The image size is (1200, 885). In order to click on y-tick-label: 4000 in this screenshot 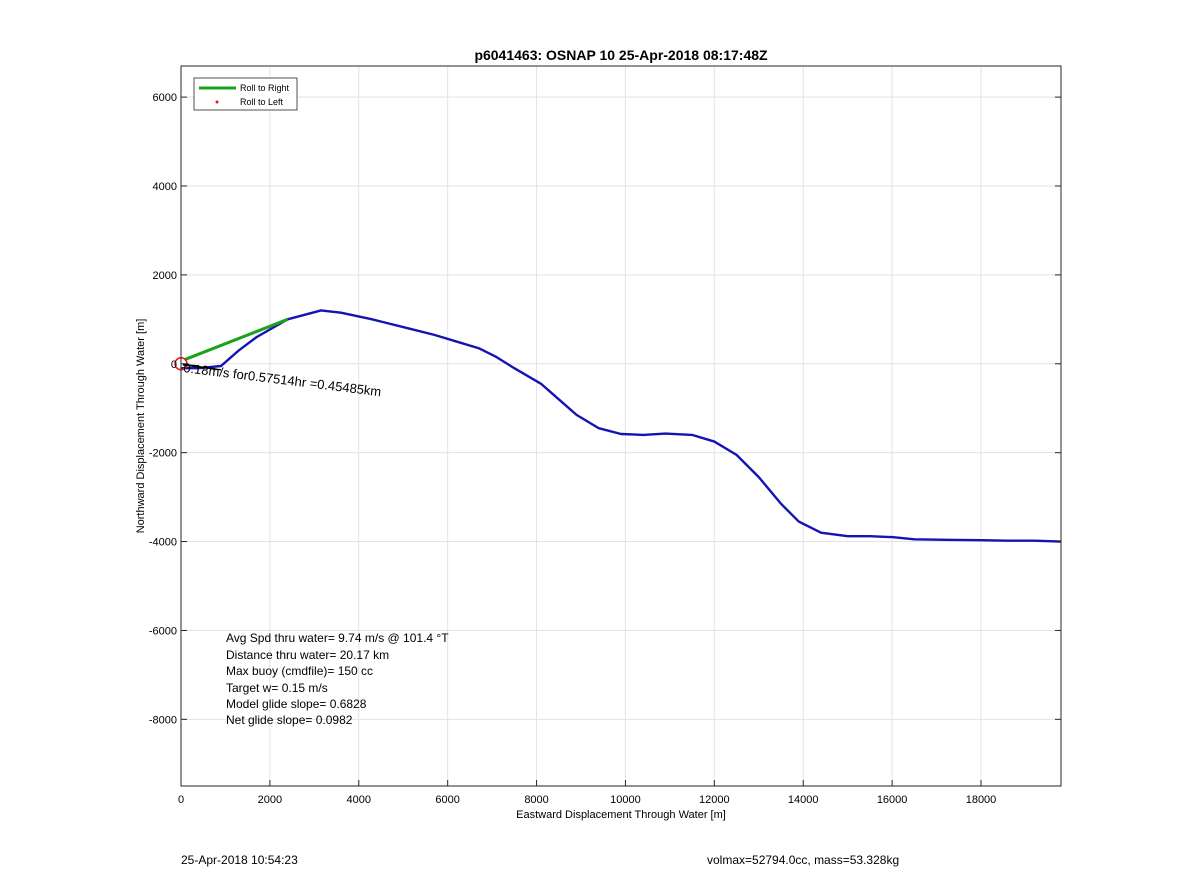, I will do `click(165, 187)`.